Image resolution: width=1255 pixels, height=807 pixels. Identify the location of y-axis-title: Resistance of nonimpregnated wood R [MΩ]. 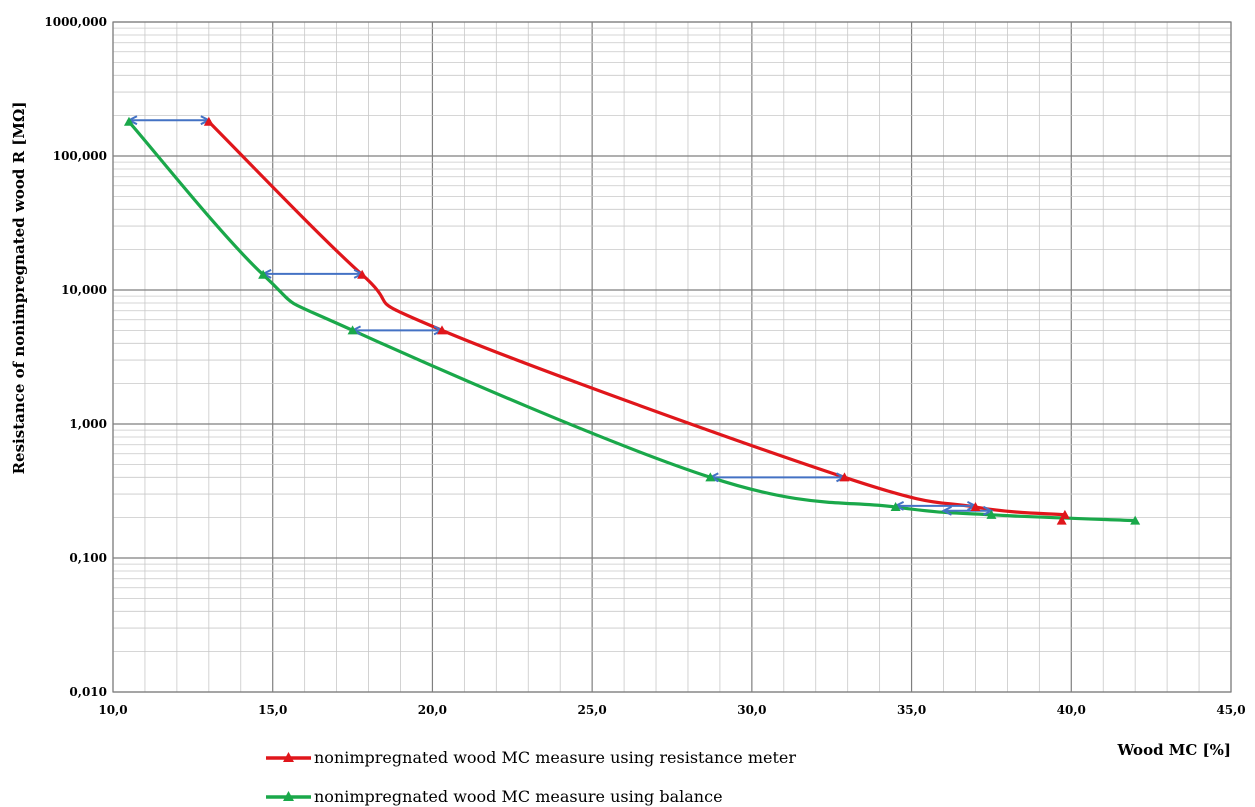
(19, 288).